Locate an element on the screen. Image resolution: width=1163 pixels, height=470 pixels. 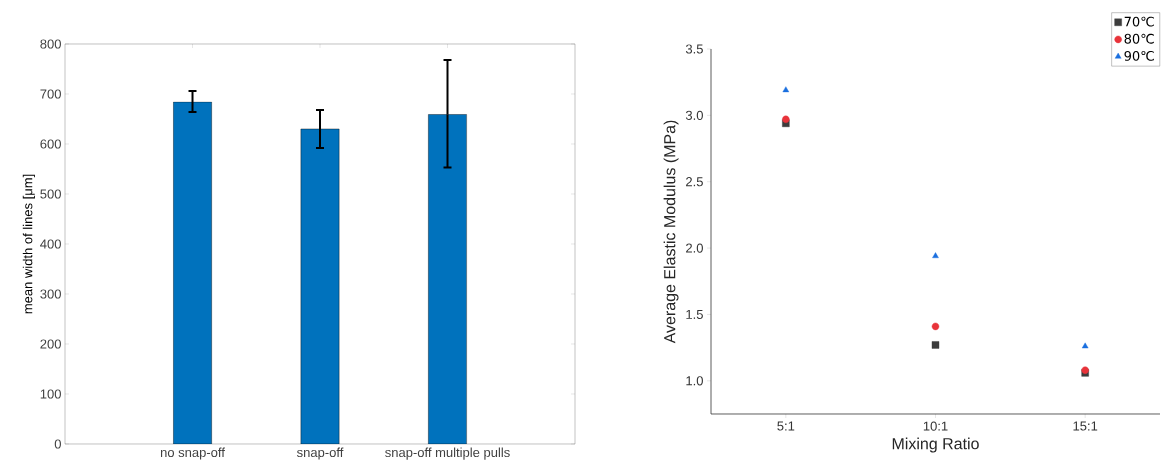
y-tick-label: 300 is located at coordinates (50, 294).